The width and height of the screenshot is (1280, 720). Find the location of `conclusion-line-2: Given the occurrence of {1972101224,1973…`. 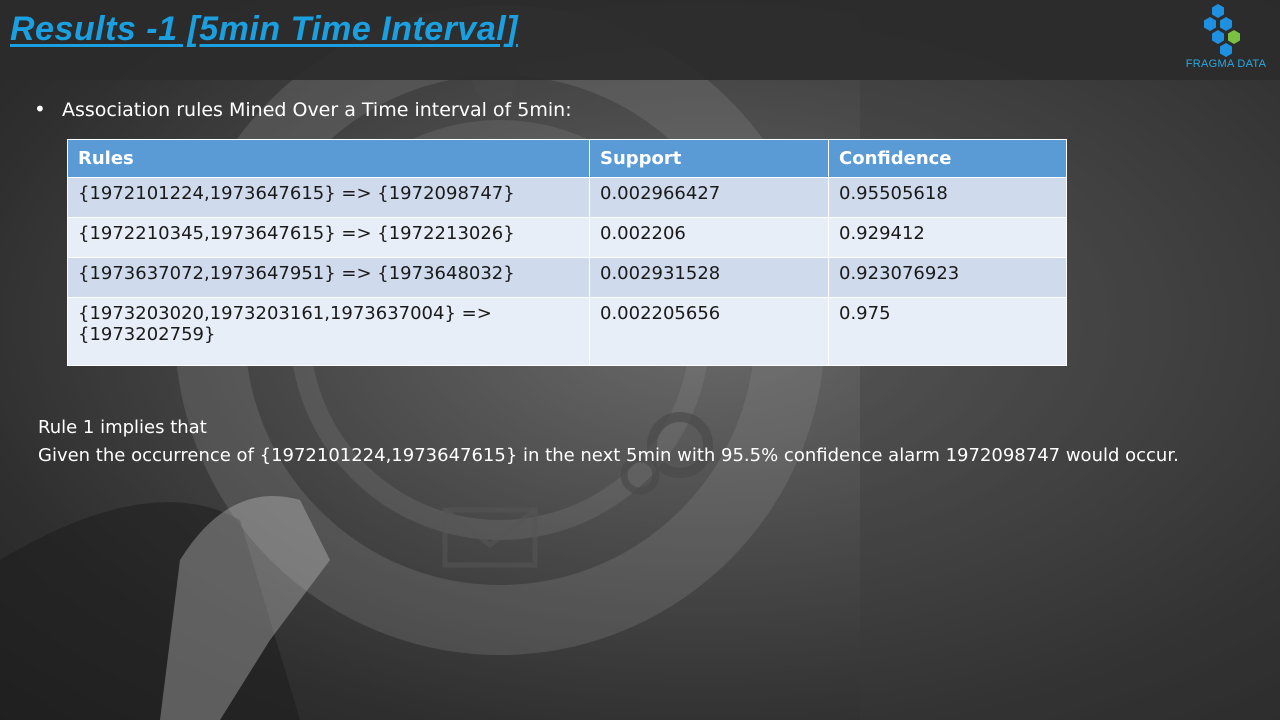

conclusion-line-2: Given the occurrence of {1972101224,1973… is located at coordinates (608, 455).